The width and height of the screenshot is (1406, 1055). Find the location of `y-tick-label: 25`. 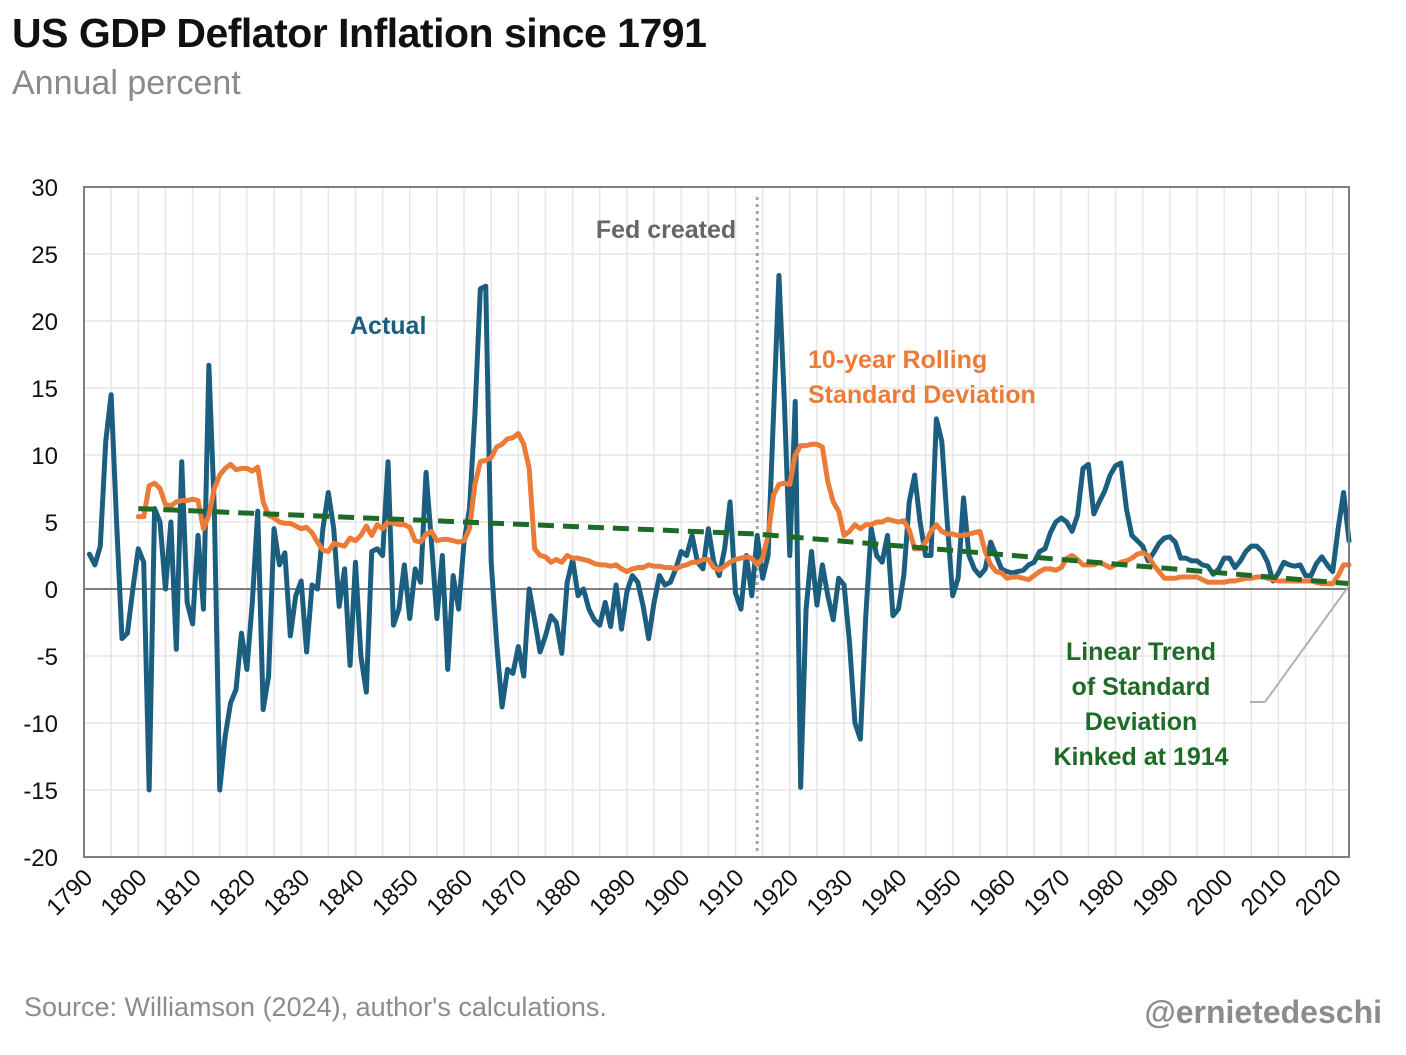

y-tick-label: 25 is located at coordinates (44, 255).